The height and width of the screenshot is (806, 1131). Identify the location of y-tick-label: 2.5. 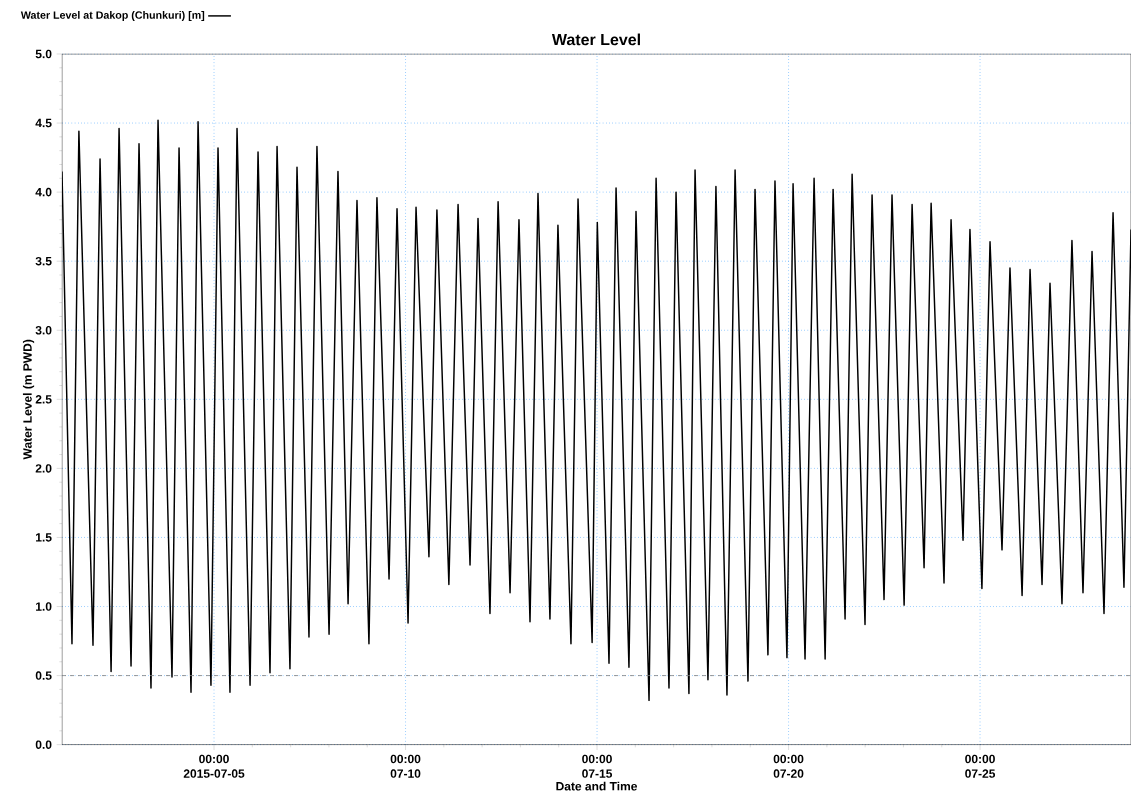
(43, 399).